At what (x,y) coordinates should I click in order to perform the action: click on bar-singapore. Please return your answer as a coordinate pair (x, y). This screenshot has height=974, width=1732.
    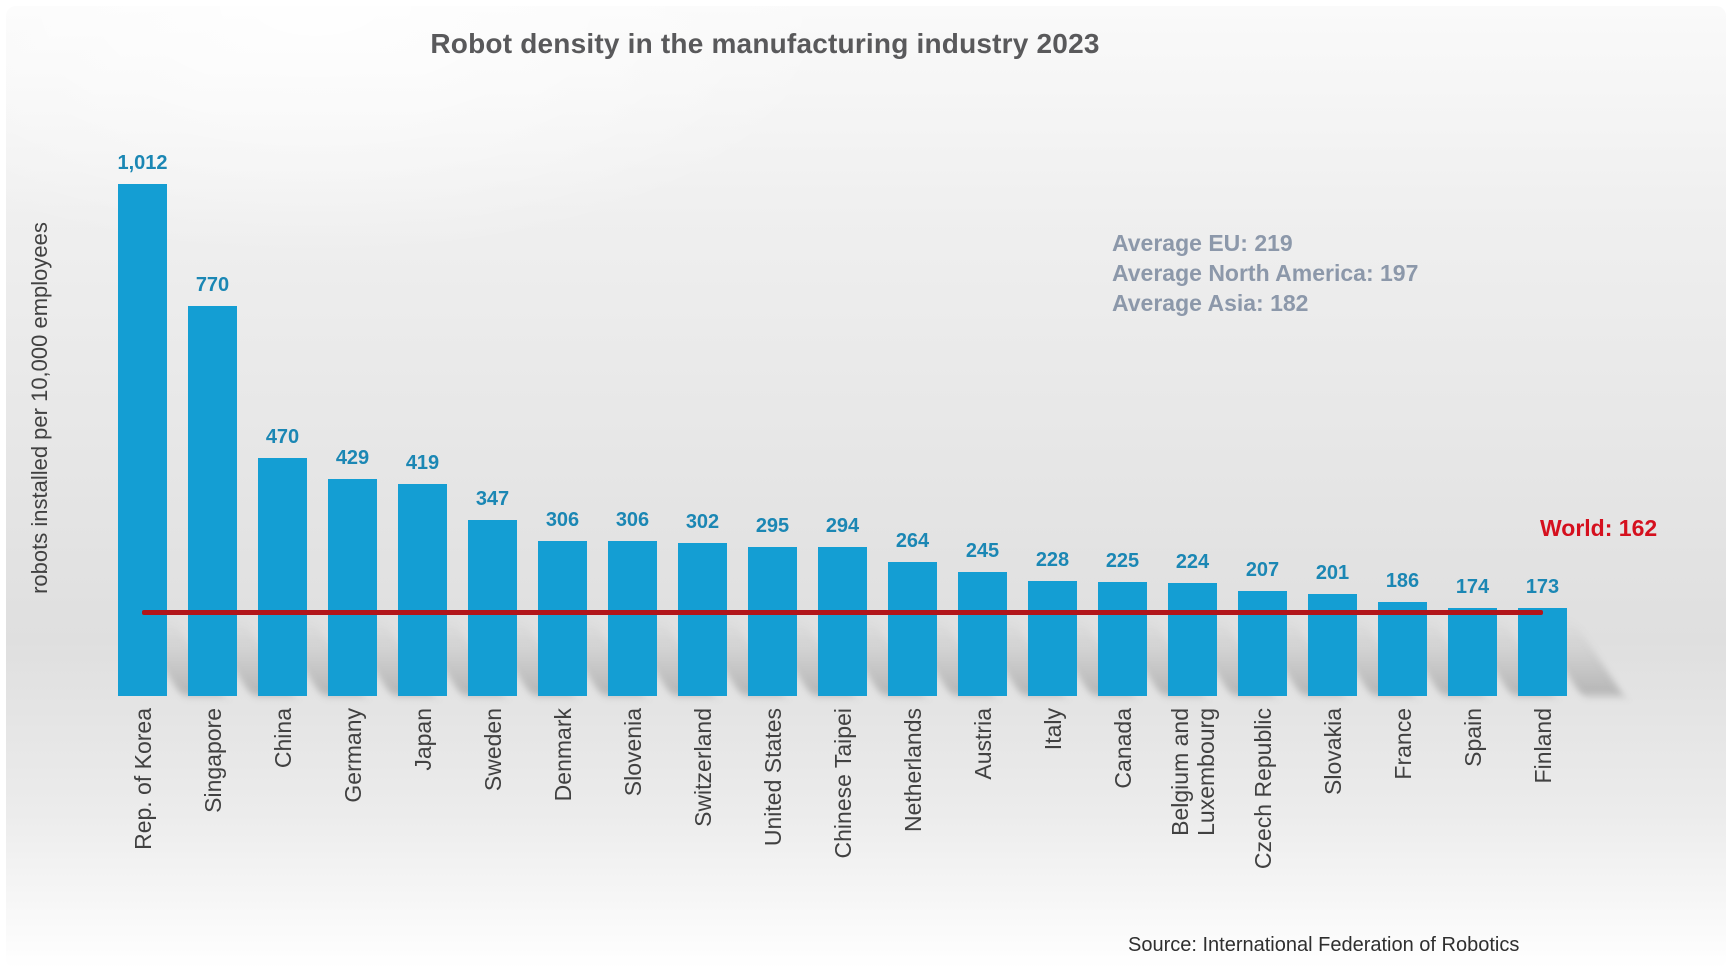
    Looking at the image, I should click on (212, 501).